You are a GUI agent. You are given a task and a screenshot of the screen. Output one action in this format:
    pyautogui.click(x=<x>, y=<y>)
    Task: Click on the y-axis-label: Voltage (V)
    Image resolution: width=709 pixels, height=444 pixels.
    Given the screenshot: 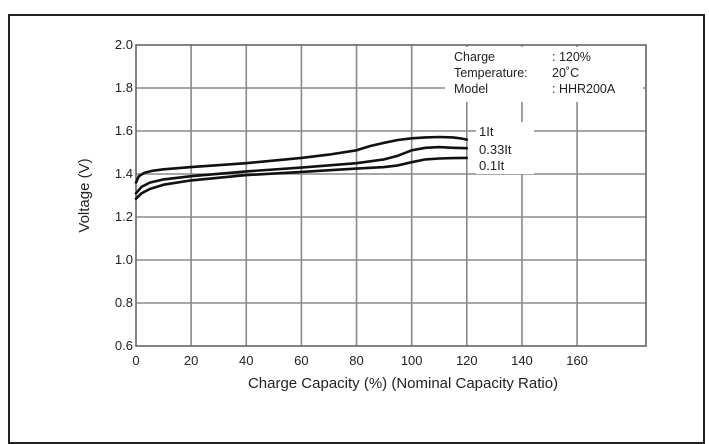 What is the action you would take?
    pyautogui.click(x=84, y=195)
    